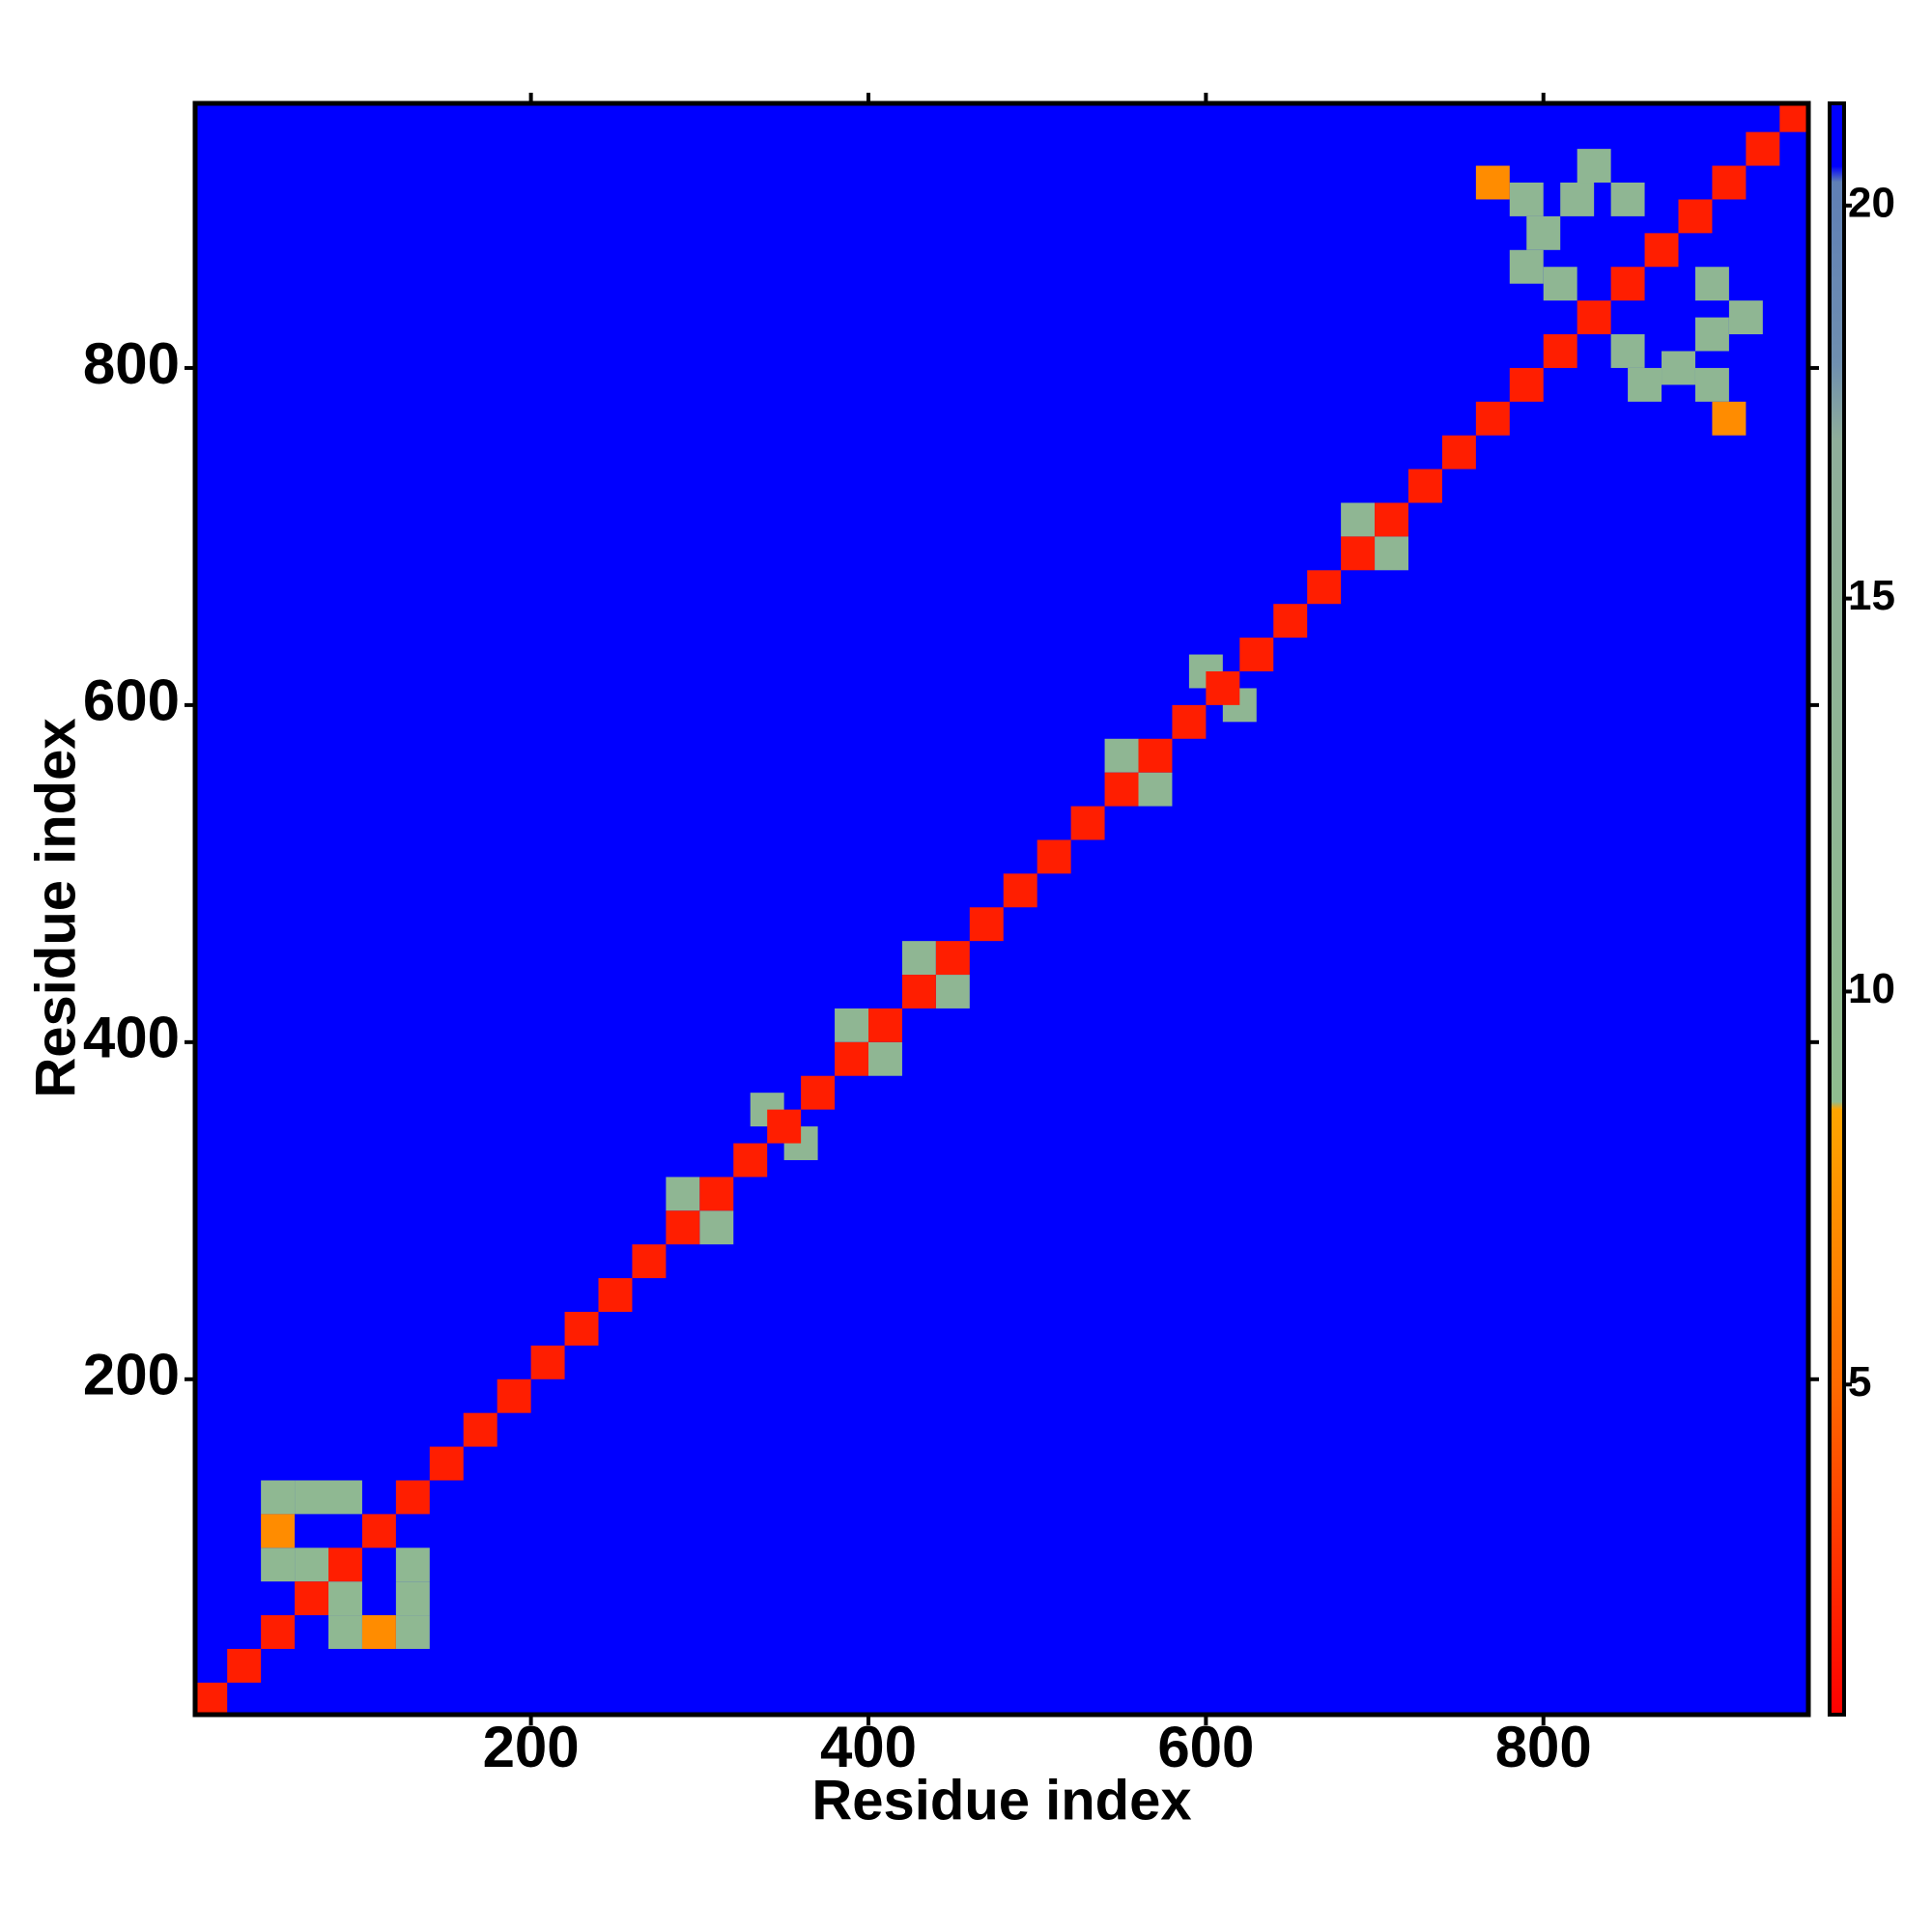 This screenshot has height=1932, width=1932. I want to click on x-tick-label: 200, so click(531, 1747).